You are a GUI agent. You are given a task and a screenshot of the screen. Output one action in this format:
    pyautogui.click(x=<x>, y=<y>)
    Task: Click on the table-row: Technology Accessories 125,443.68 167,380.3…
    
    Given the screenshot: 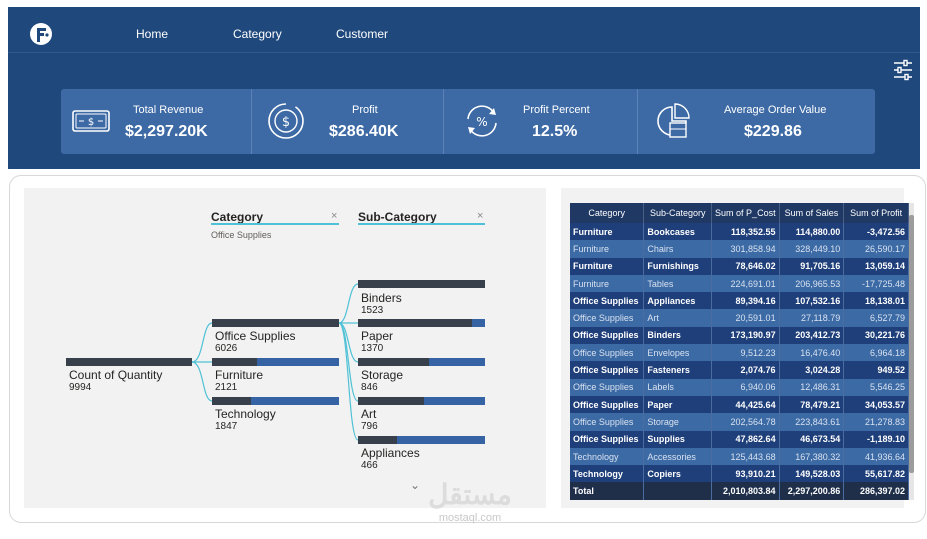 What is the action you would take?
    pyautogui.click(x=739, y=456)
    